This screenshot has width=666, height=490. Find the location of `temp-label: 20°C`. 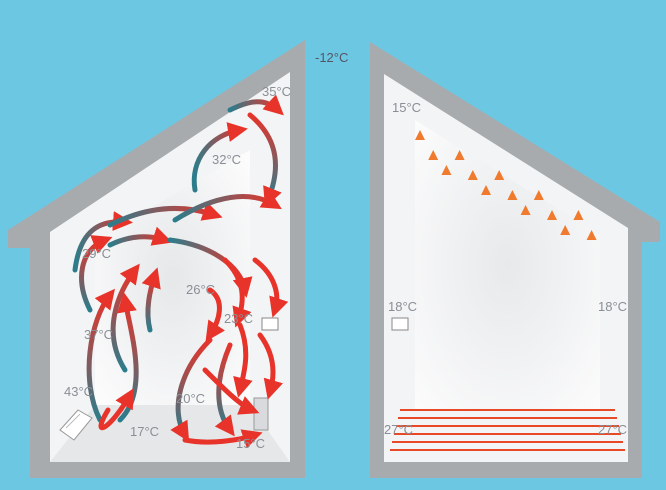

temp-label: 20°C is located at coordinates (190, 398).